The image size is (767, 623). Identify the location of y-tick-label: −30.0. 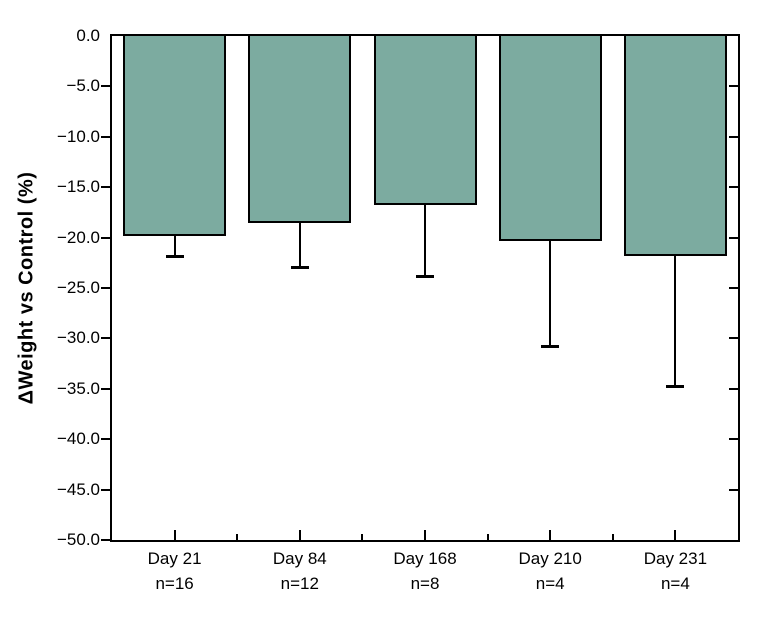
(78, 338).